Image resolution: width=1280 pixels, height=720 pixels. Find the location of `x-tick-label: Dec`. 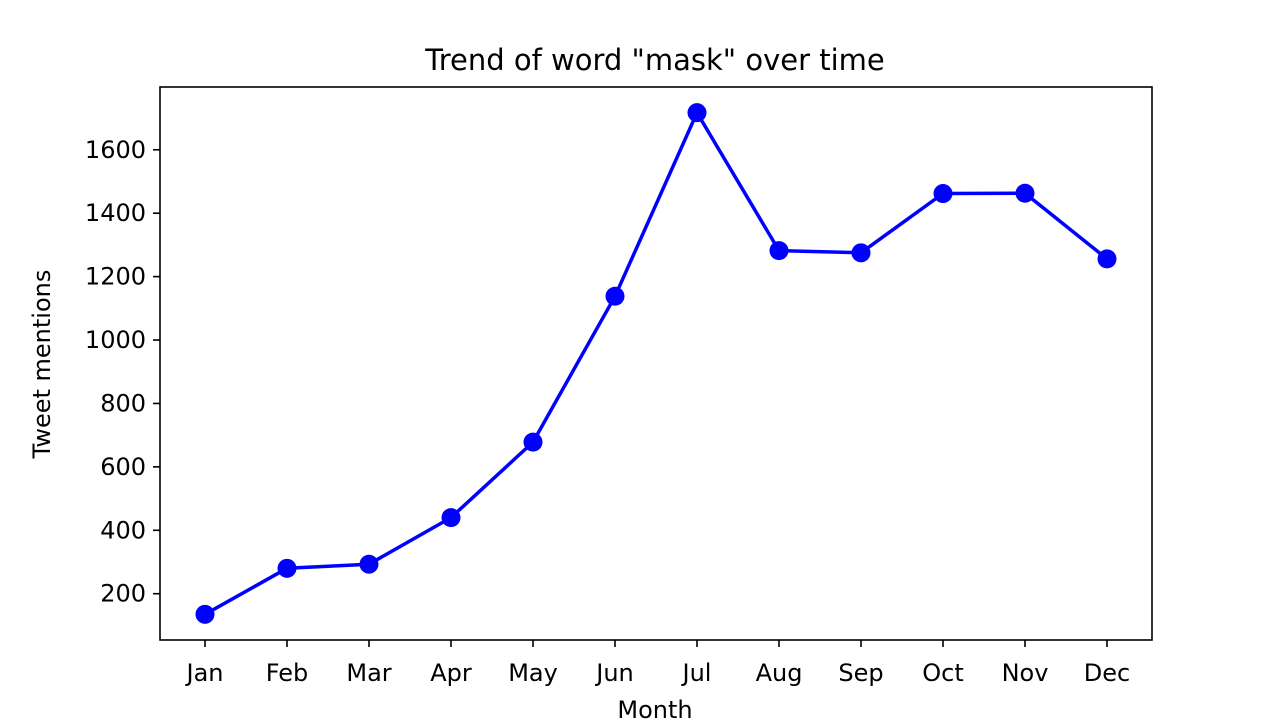

x-tick-label: Dec is located at coordinates (1107, 673).